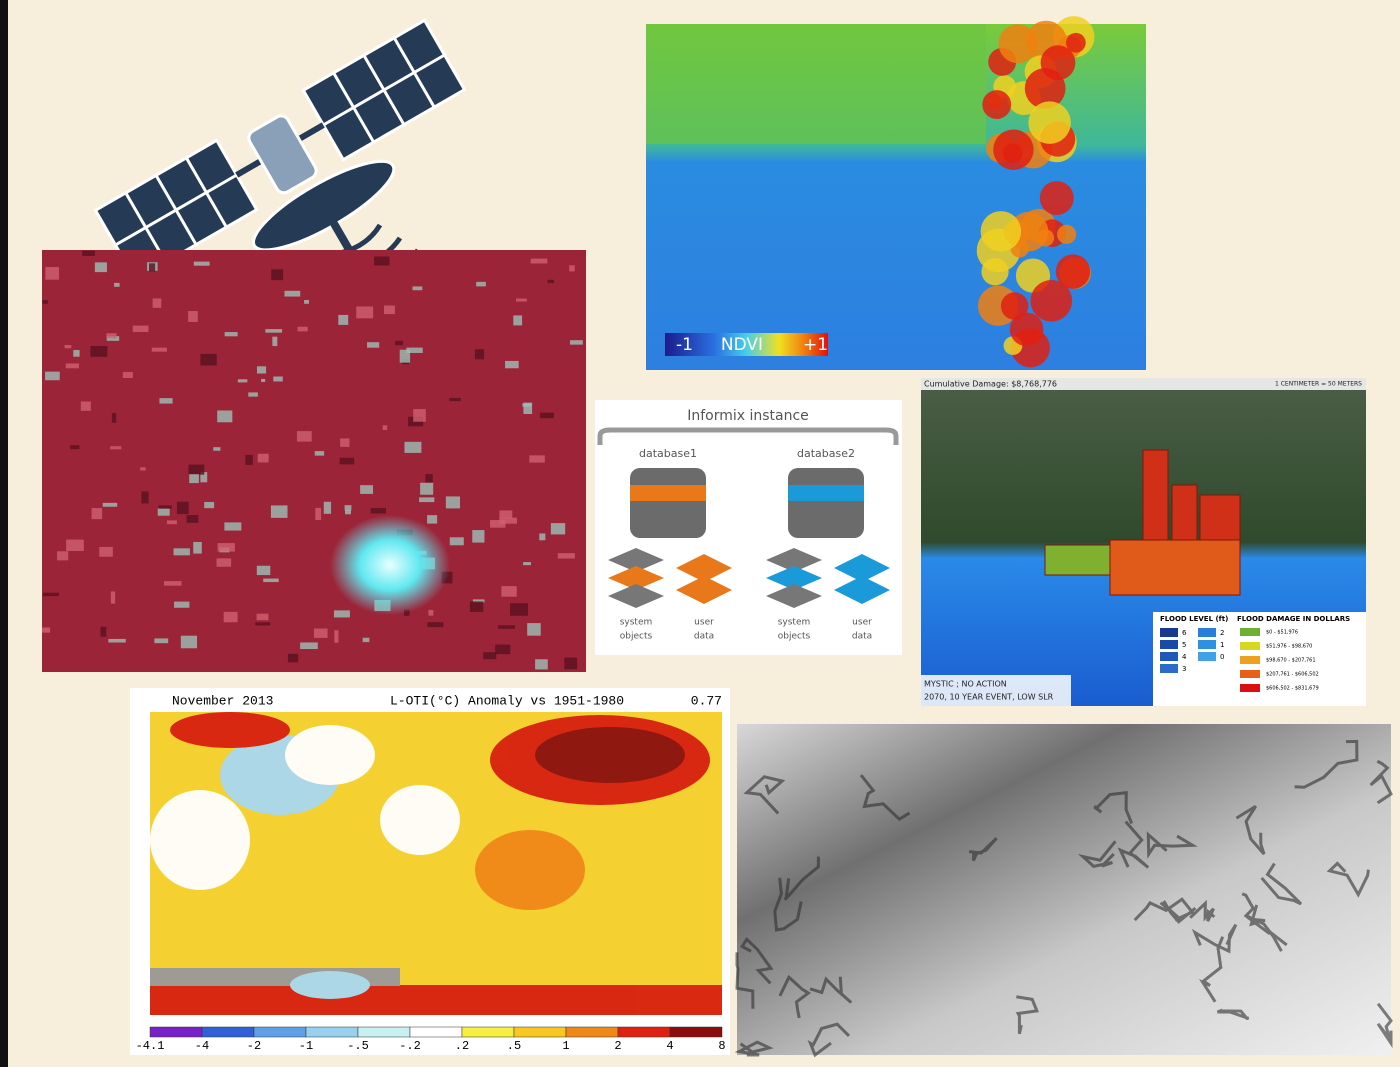 This screenshot has height=1067, width=1400. Describe the element at coordinates (358, 1046) in the screenshot. I see `colorbar-tick: -.5` at that location.